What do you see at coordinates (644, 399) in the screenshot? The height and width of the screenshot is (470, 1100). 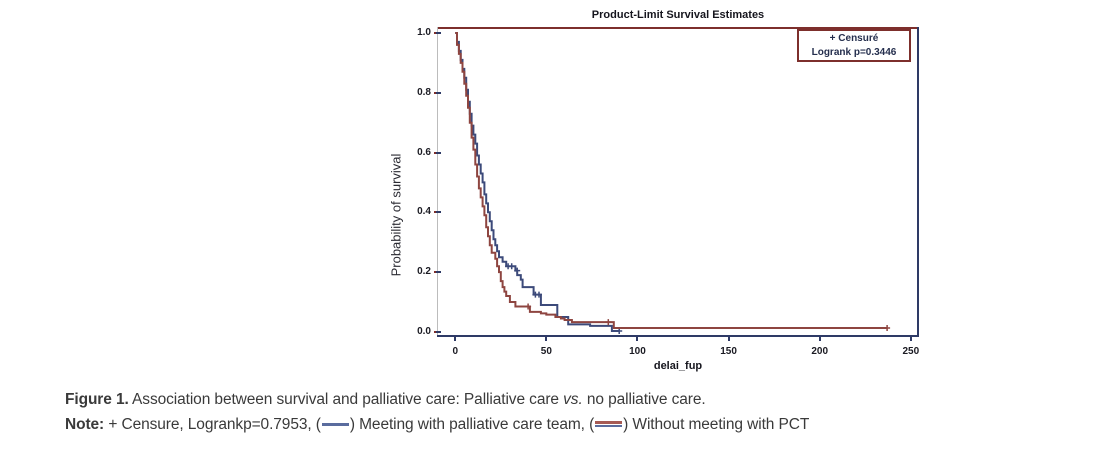 I see `figure-caption-text2: no palliative care.` at bounding box center [644, 399].